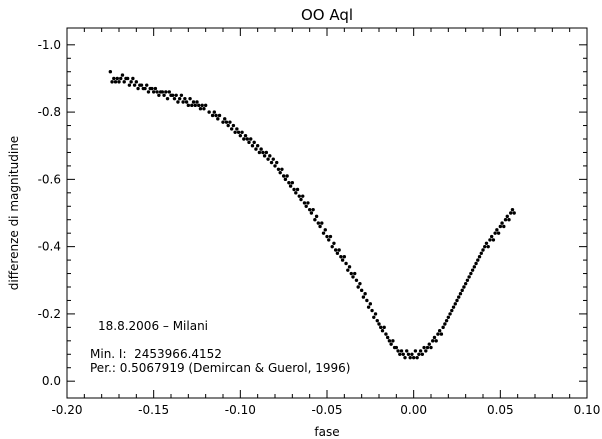  Describe the element at coordinates (153, 410) in the screenshot. I see `x-tick-label: -0.15` at that location.